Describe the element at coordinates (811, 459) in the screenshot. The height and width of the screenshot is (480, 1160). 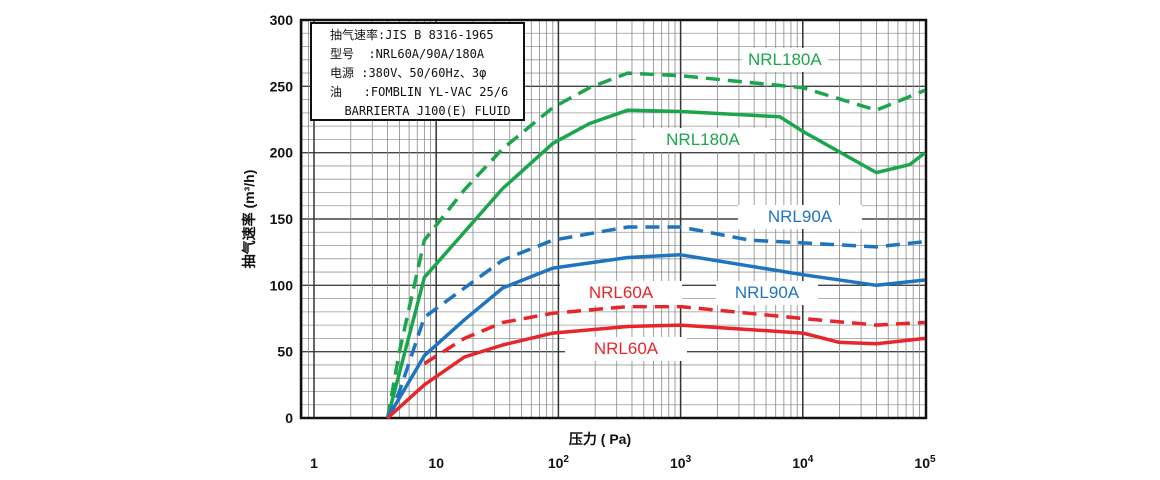
I see `x-tick-exponent: 4` at that location.